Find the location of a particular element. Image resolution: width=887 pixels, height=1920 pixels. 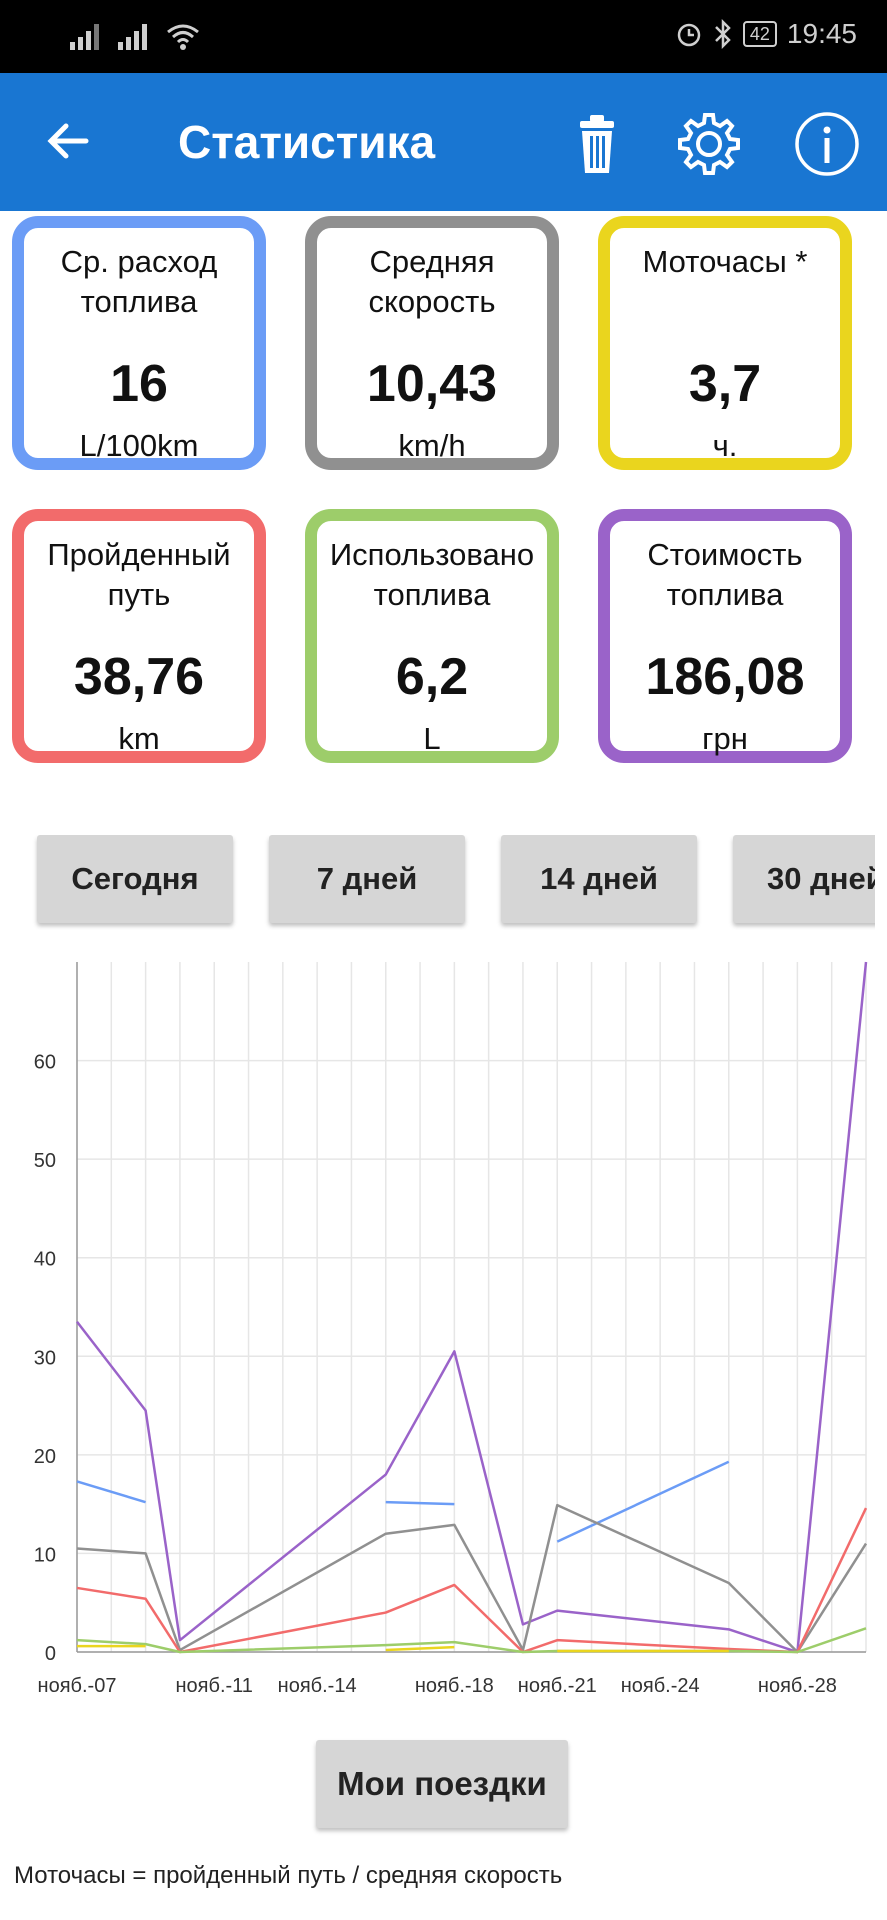

card-unit: km is located at coordinates (139, 738).